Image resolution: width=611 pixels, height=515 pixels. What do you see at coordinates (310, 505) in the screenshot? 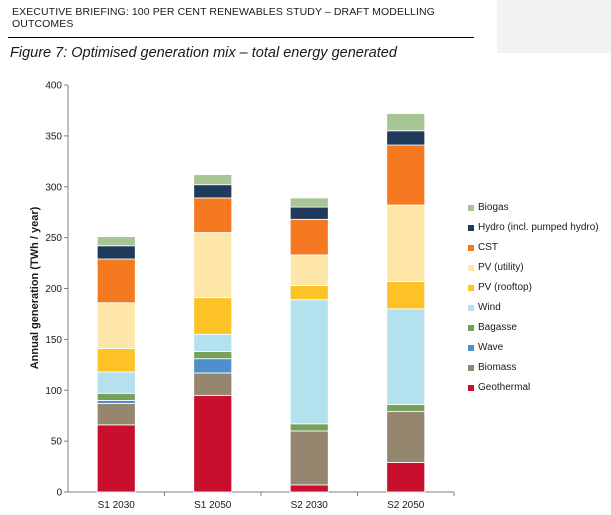
I see `x-tick-label: S2 2030` at bounding box center [310, 505].